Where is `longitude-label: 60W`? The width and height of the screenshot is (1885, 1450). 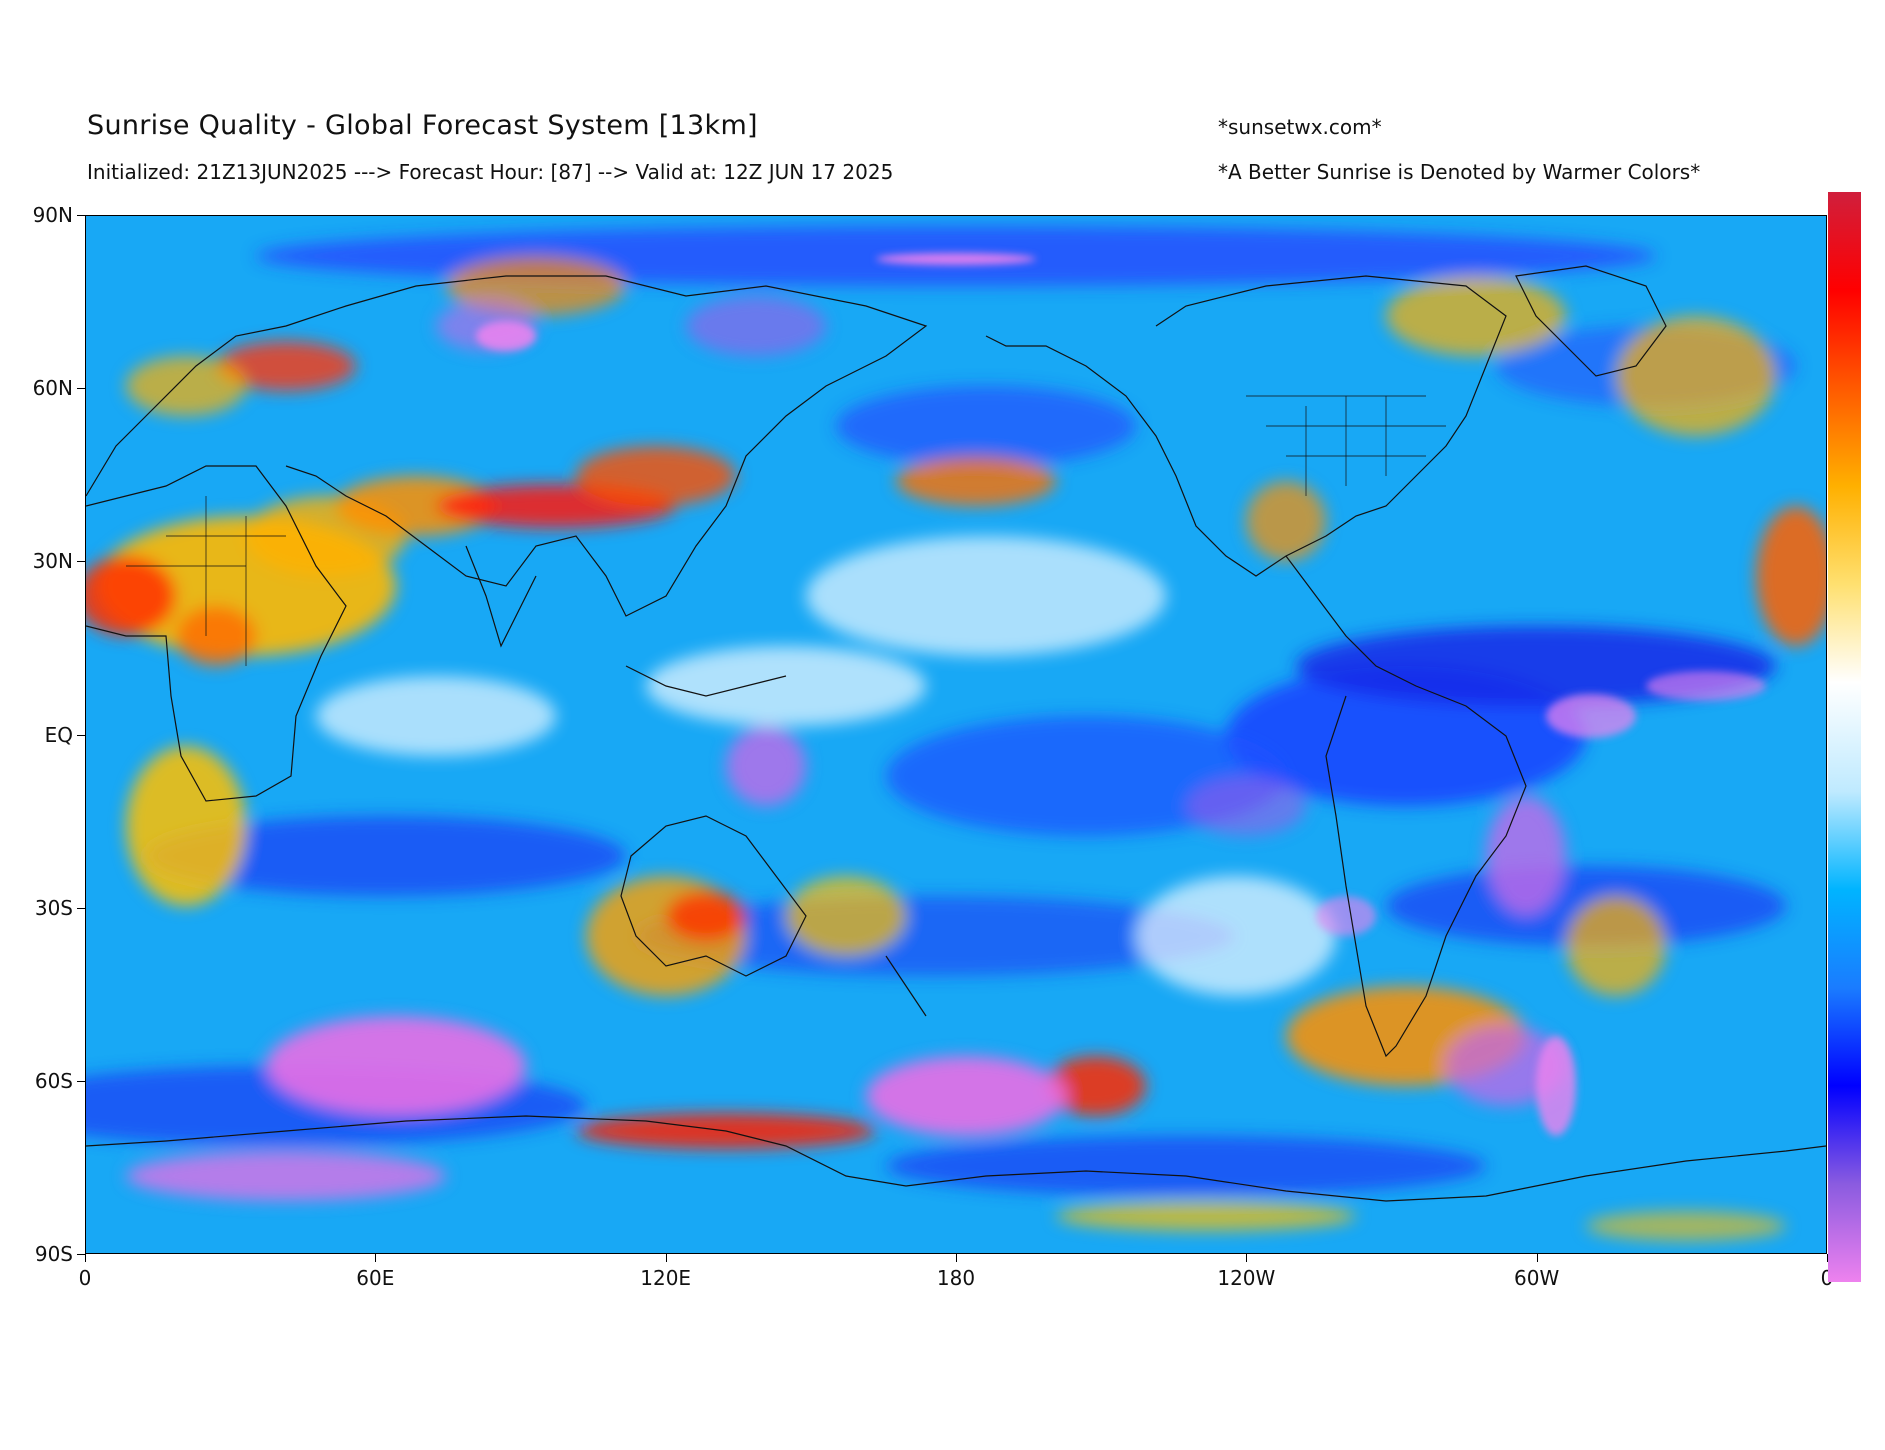
longitude-label: 60W is located at coordinates (1537, 1278).